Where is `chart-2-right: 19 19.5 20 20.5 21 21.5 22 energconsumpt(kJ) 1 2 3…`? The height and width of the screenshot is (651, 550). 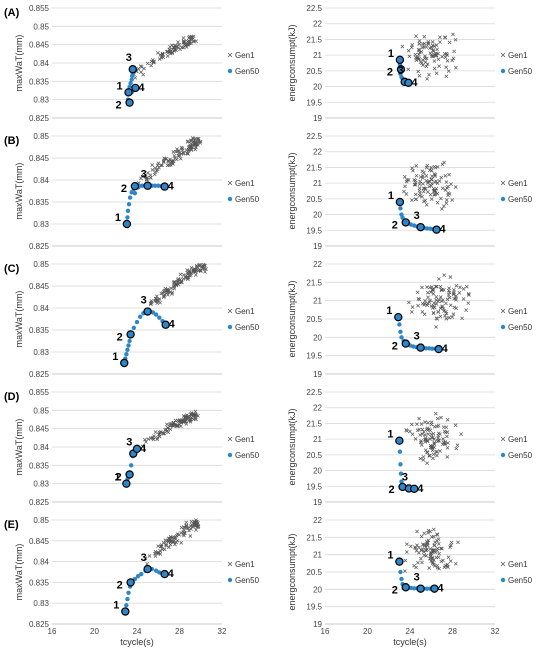 chart-2-right: 19 19.5 20 20.5 21 21.5 22 energconsumpt(kJ) 1 2 3… is located at coordinates (410, 319).